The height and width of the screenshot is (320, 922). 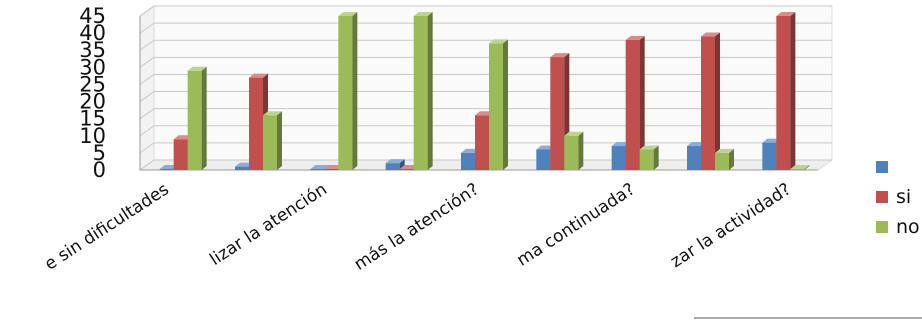 I want to click on legend-label: si, so click(x=903, y=197).